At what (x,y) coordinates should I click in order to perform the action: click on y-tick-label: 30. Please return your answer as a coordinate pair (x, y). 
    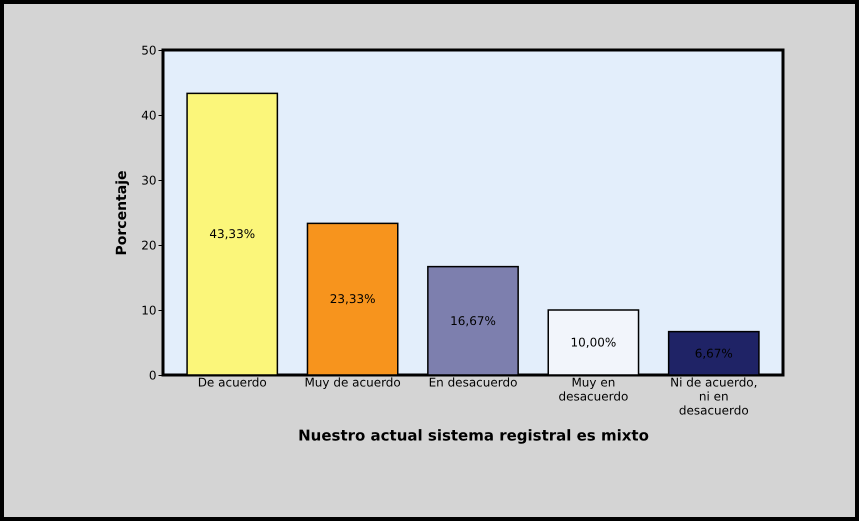
    Looking at the image, I should click on (148, 181).